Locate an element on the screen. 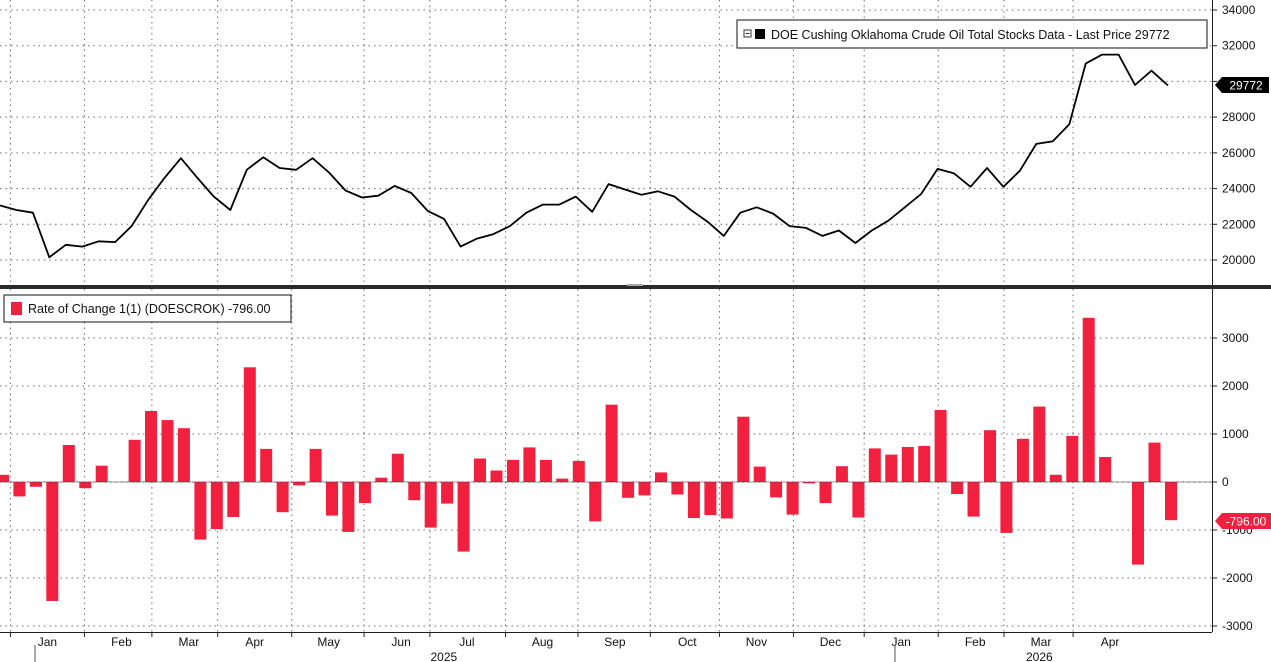 Image resolution: width=1271 pixels, height=662 pixels. roc-legend-text: Rate of Change 1(1) (DOESCROK) -796.00 is located at coordinates (149, 309).